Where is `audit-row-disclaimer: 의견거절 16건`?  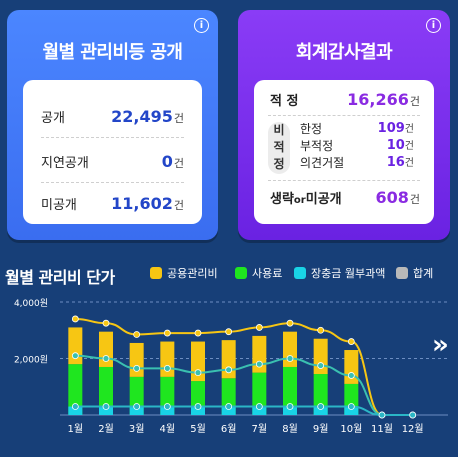
audit-row-disclaimer: 의견거절 16건 is located at coordinates (357, 162).